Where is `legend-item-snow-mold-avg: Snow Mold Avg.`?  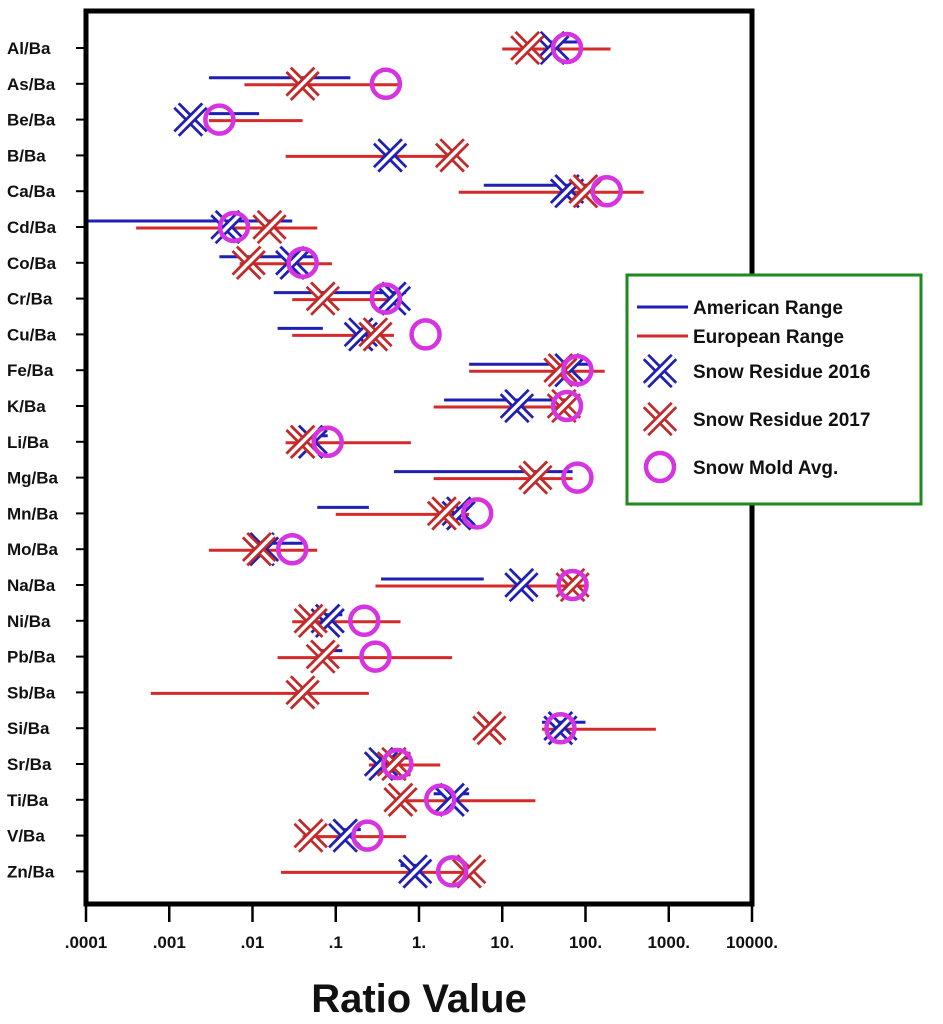
legend-item-snow-mold-avg: Snow Mold Avg. is located at coordinates (740, 467).